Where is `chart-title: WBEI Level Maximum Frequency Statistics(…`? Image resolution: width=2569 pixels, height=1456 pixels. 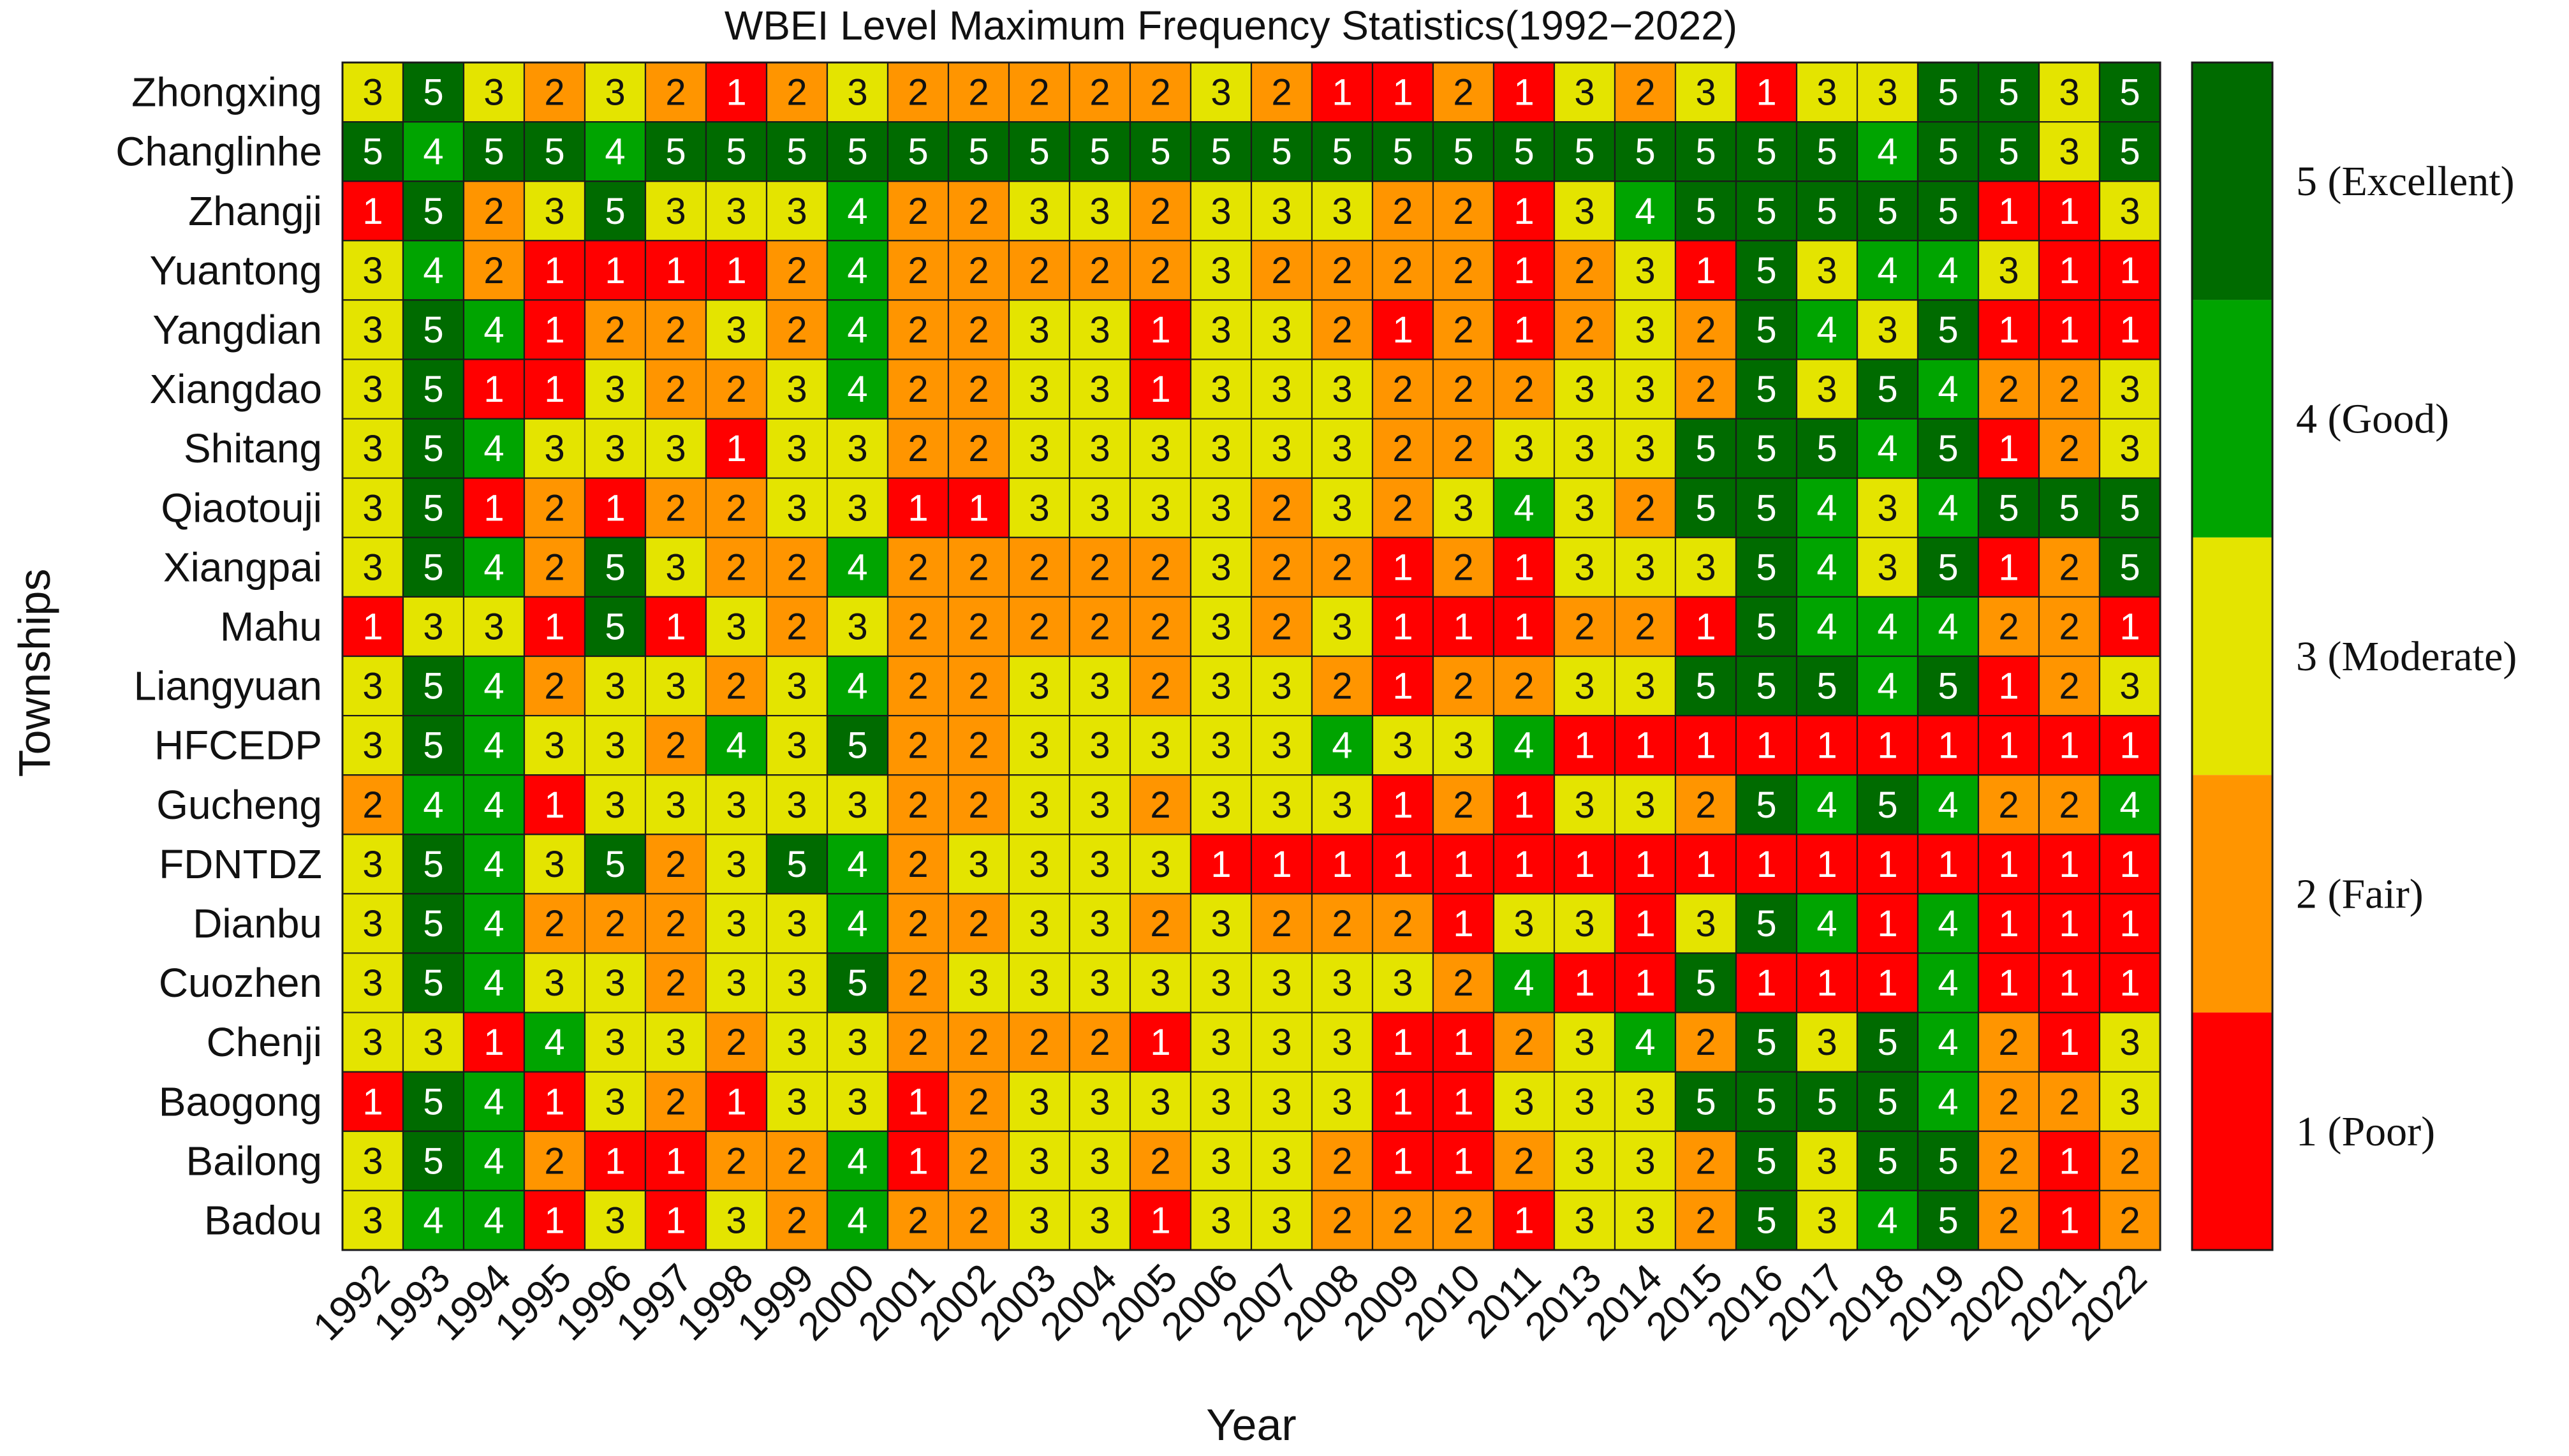 chart-title: WBEI Level Maximum Frequency Statistics(… is located at coordinates (1231, 25).